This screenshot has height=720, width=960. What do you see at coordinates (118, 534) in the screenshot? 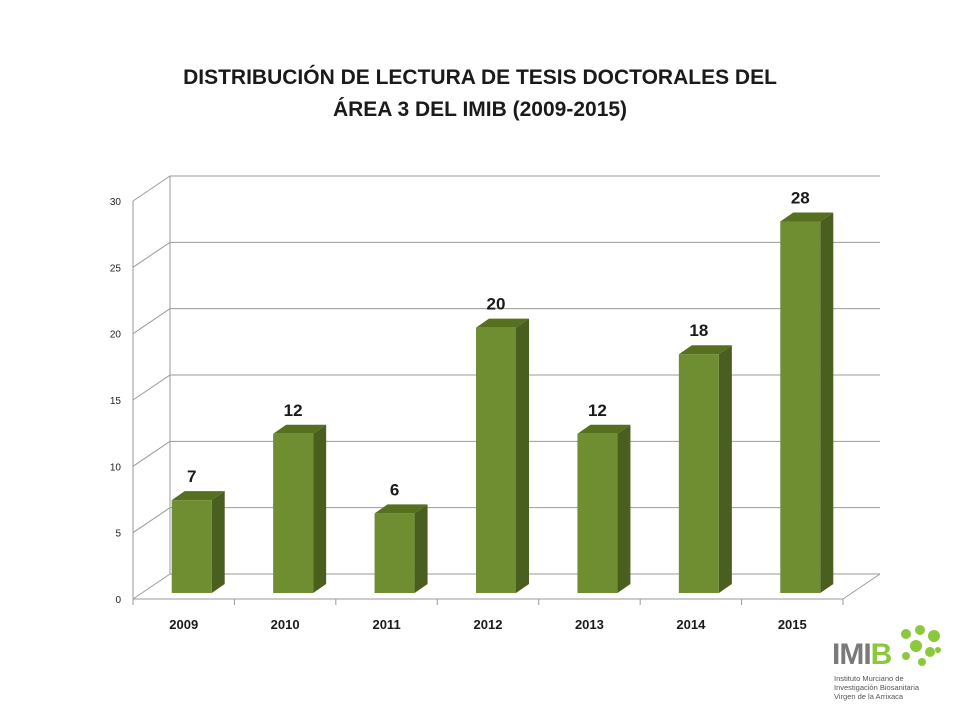
I see `y-tick-label: 5` at bounding box center [118, 534].